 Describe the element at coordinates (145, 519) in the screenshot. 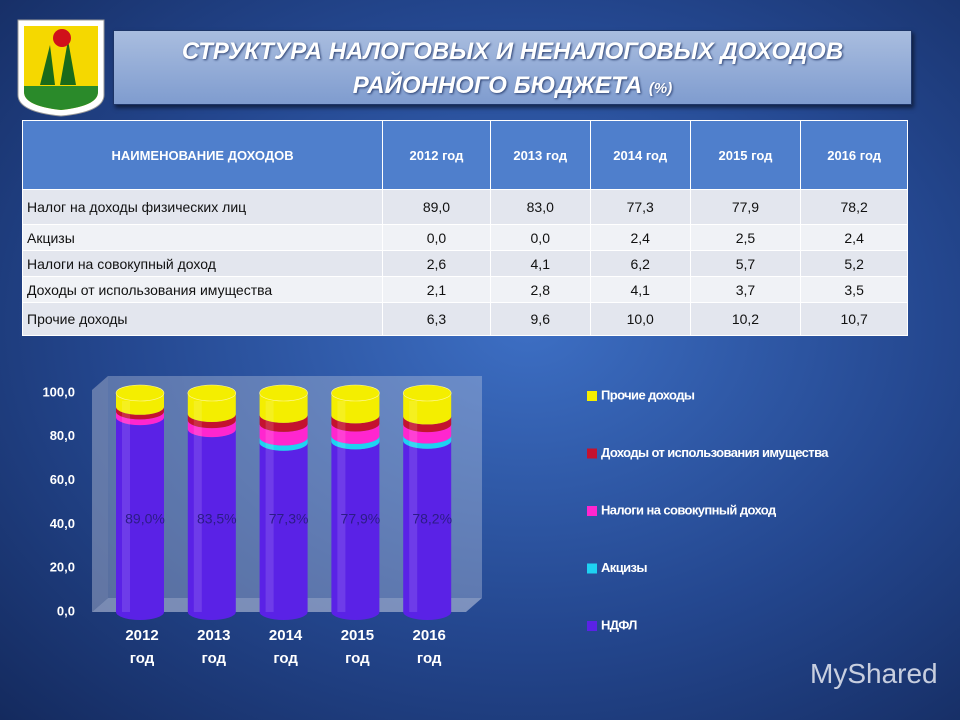

I see `data-label: 89,0%` at that location.